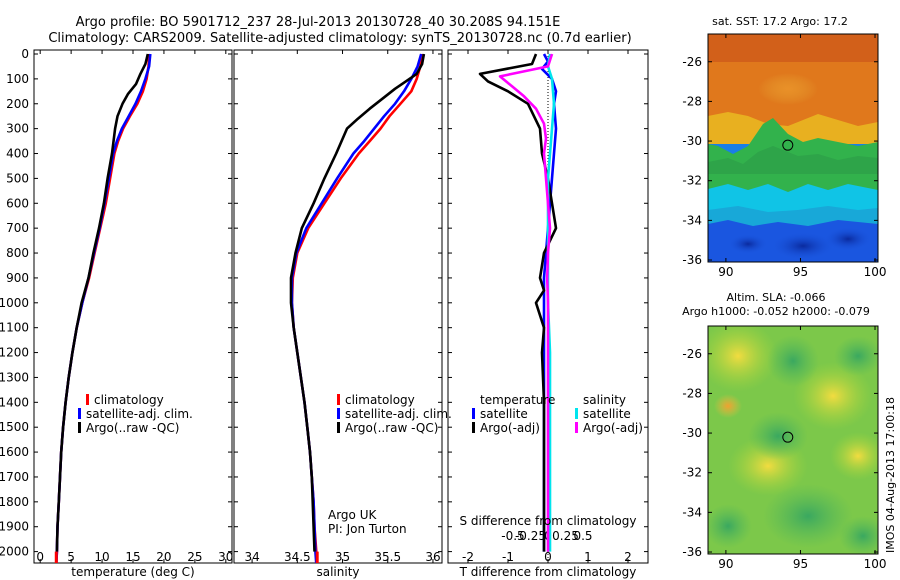 The image size is (900, 580). Describe the element at coordinates (473, 427) in the screenshot. I see `legend-swatch-temp-argo` at that location.